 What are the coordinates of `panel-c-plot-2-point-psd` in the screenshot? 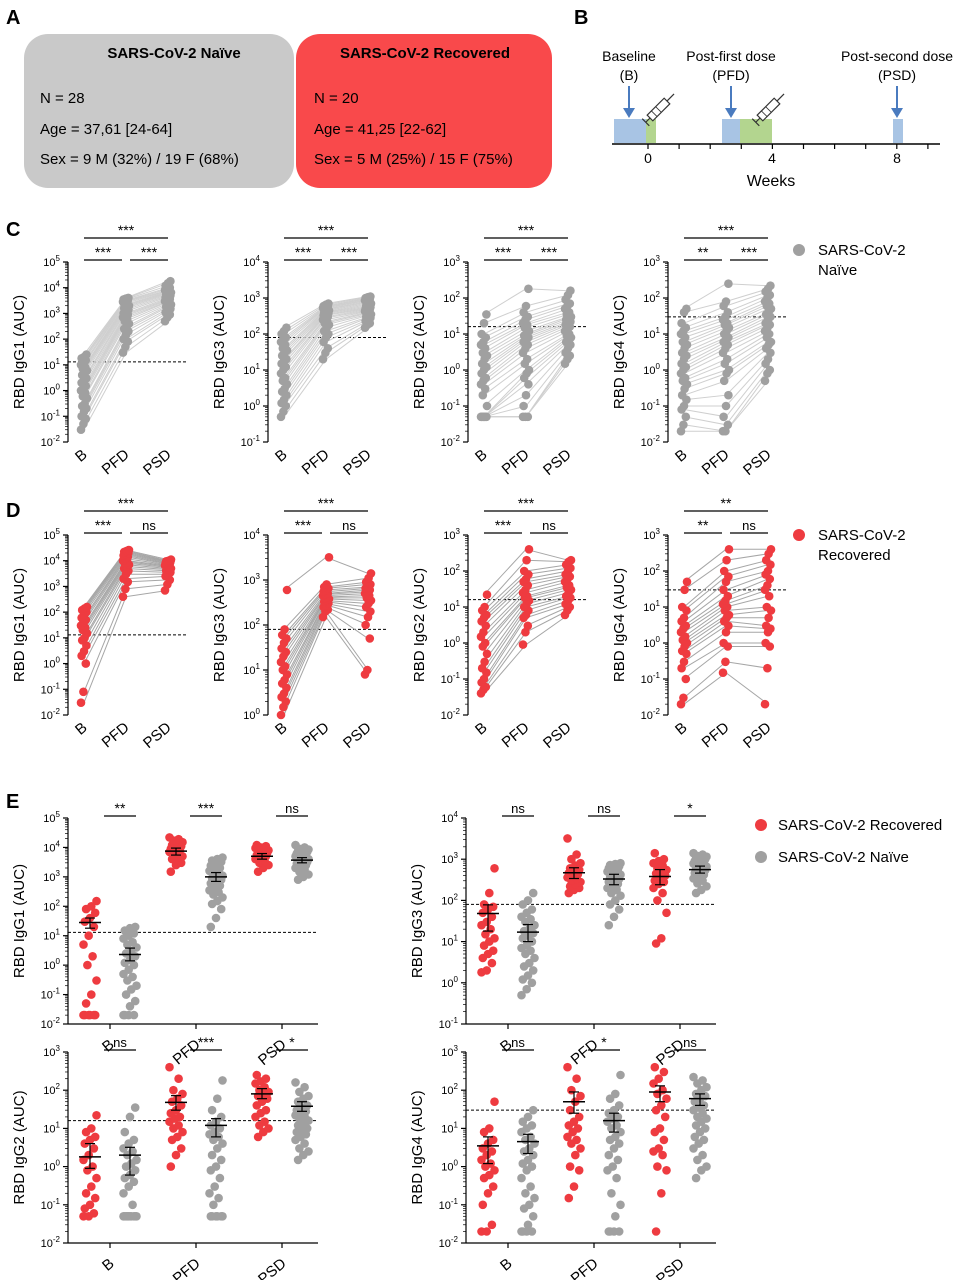 It's located at (370, 296).